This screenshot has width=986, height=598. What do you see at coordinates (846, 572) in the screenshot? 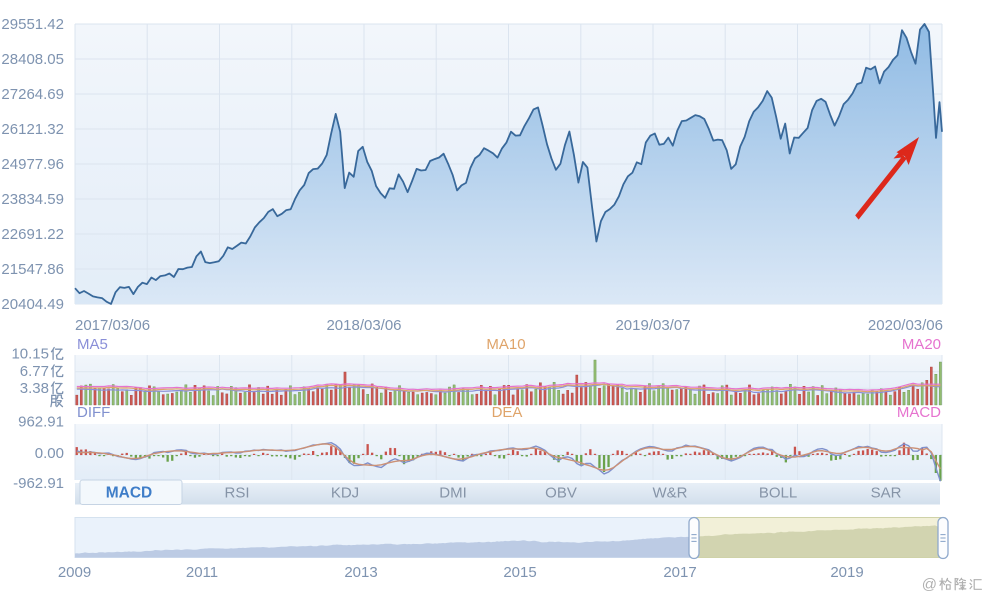
I see `svg-text: 2019` at bounding box center [846, 572].